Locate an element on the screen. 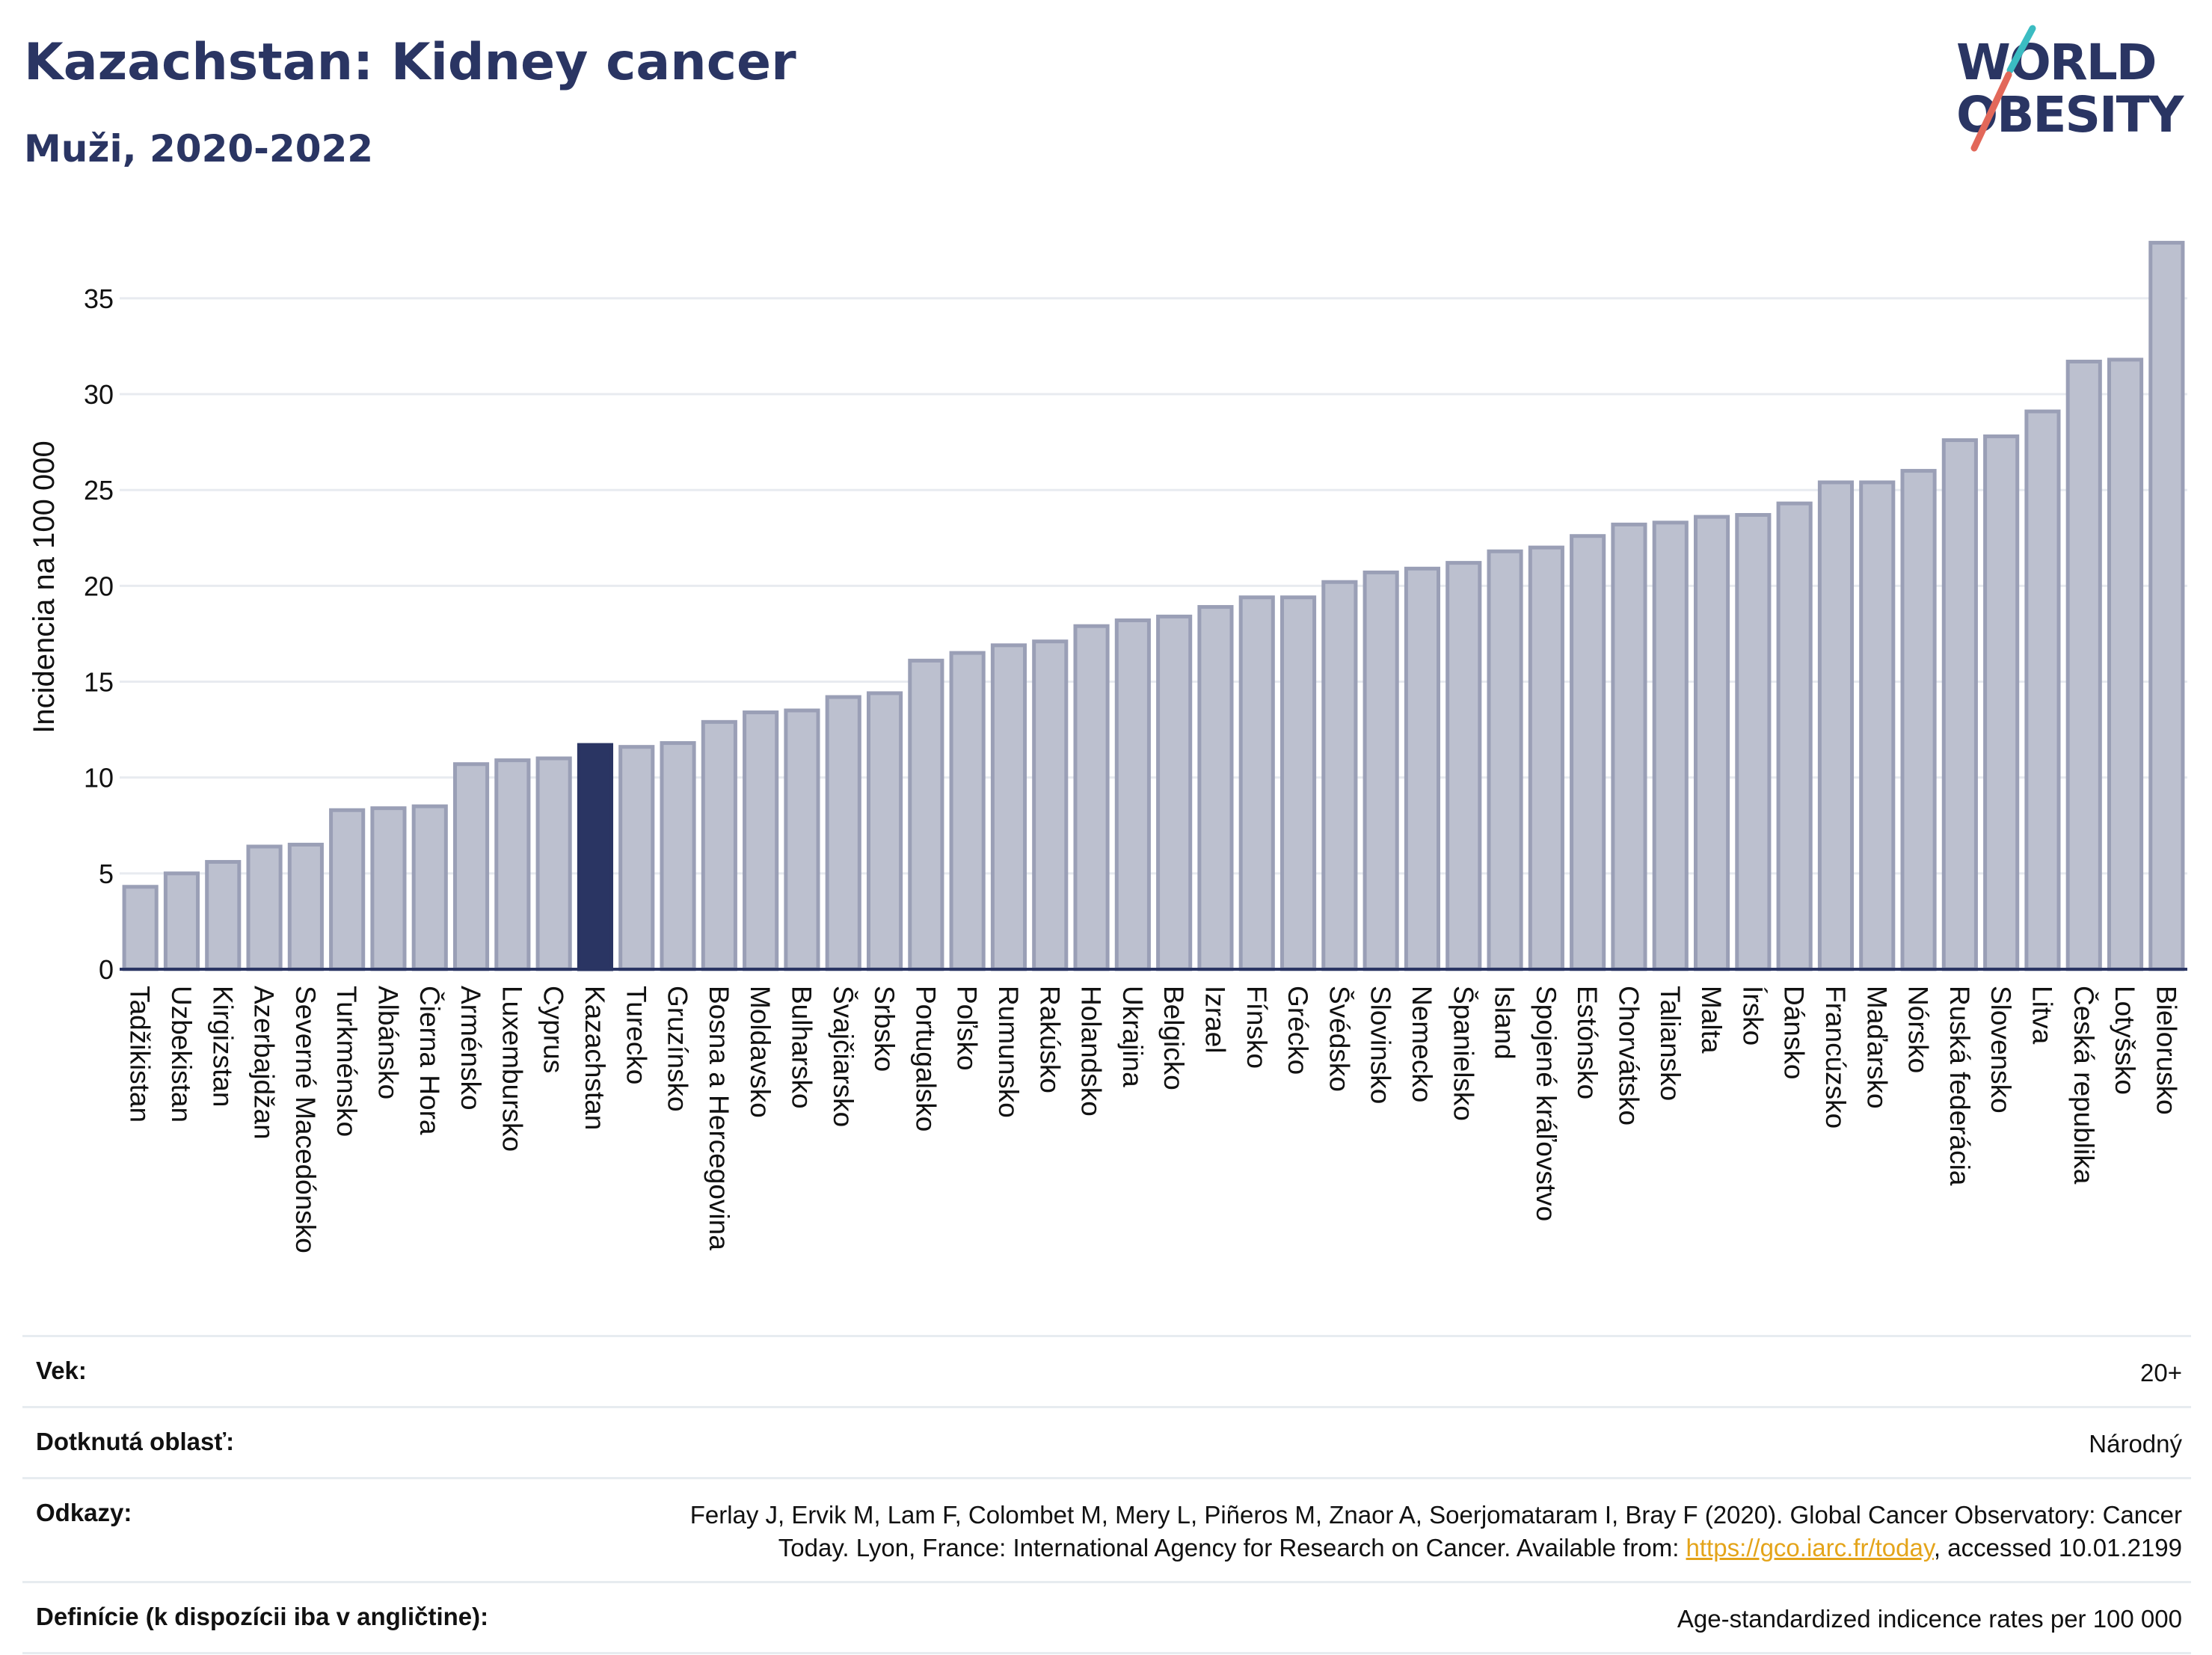  reference-text-accessed: , accessed 10.01.2199 is located at coordinates (2057, 1548).